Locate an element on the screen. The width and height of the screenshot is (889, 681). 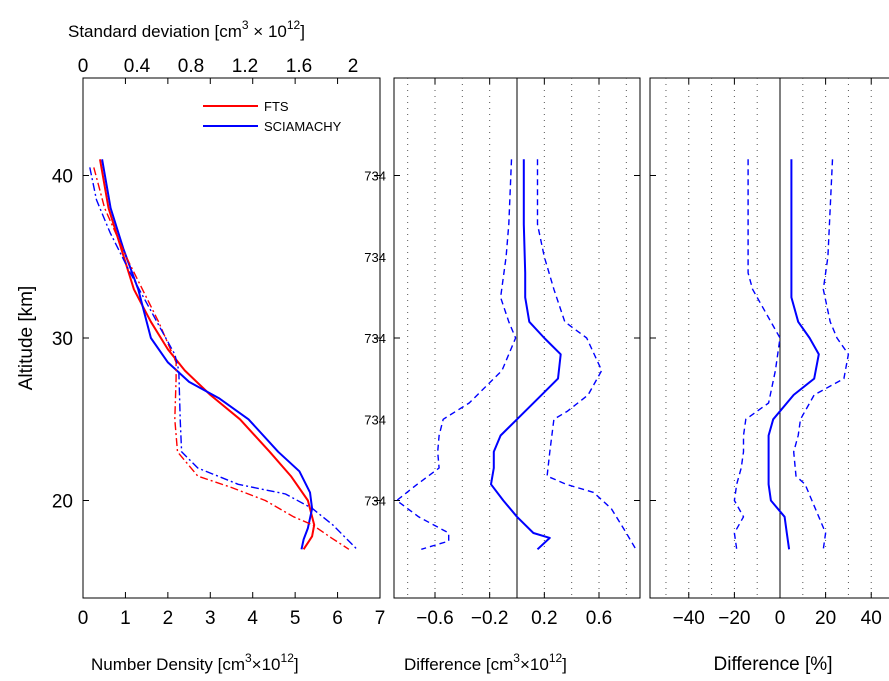
y-tick-label-0: 20 is located at coordinates (62, 502).